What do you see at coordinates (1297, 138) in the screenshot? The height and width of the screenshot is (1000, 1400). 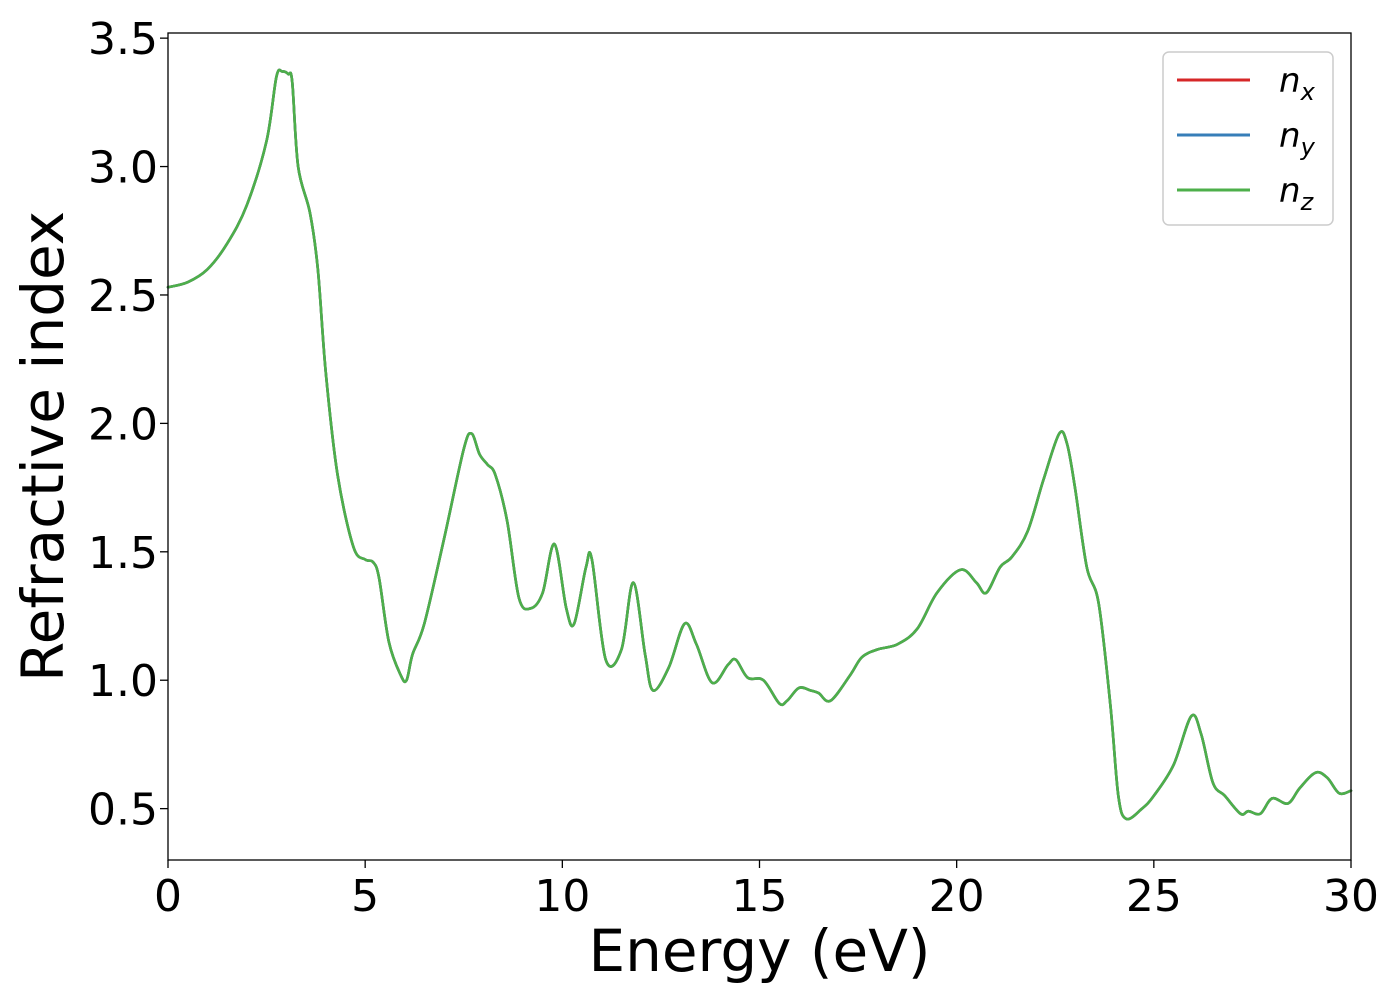 I see `legend-label-ny: ny` at bounding box center [1297, 138].